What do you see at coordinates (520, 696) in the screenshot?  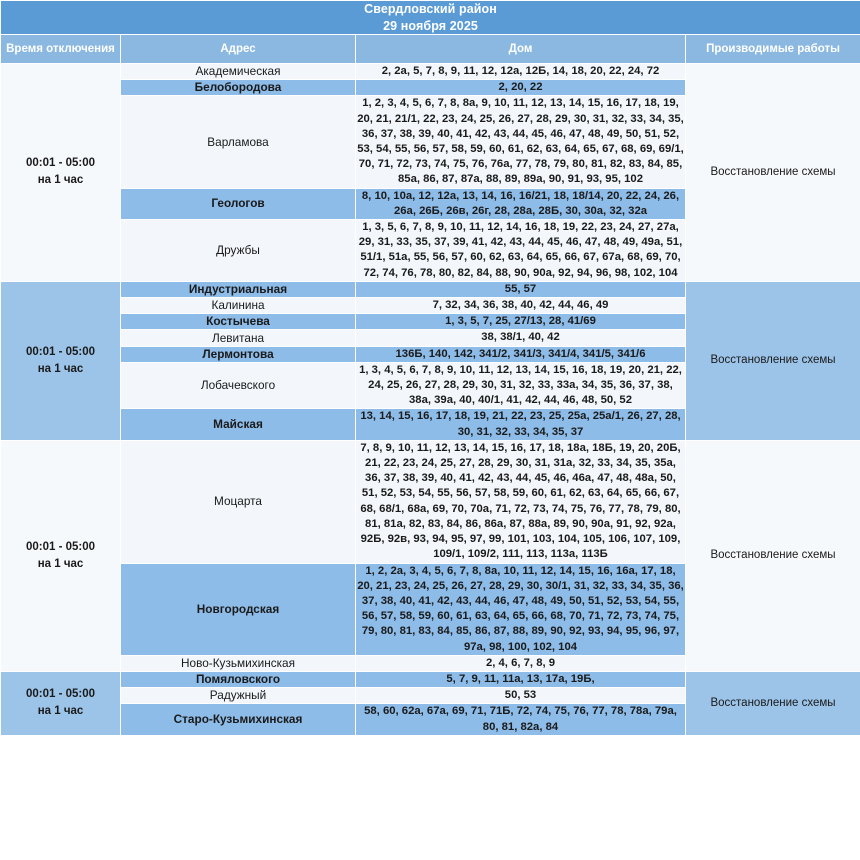 I see `house-numbers-cell: 50, 53` at bounding box center [520, 696].